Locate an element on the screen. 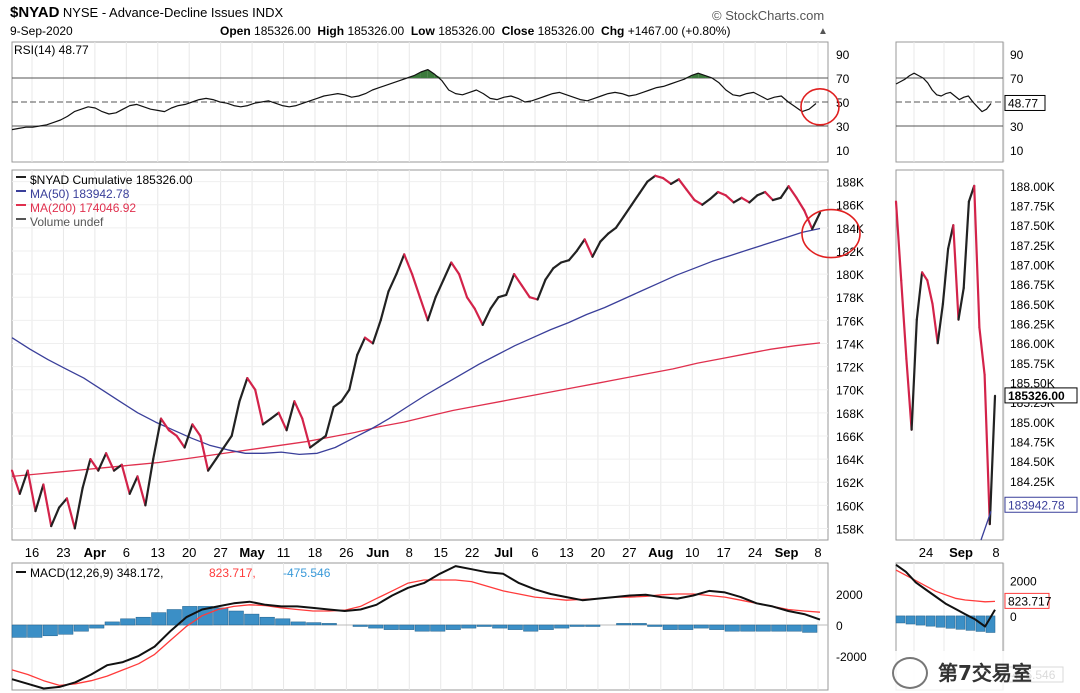 The image size is (1080, 693). macd-signal-line is located at coordinates (416, 633).